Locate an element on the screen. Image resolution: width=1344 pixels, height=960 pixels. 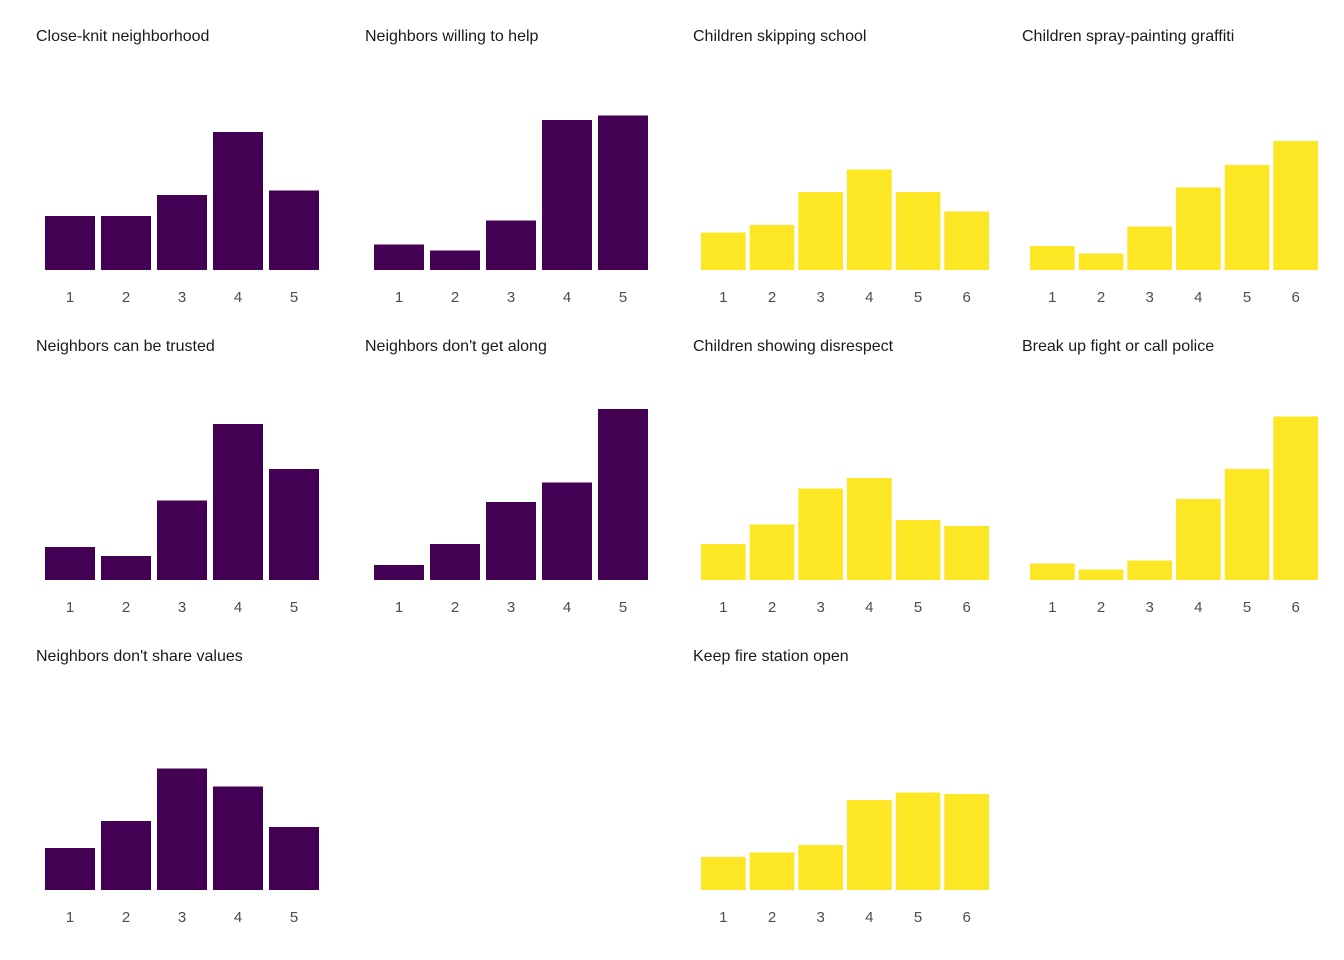
chart-panel-1: Close-knit neighborhood 1 2 3 4 5 is located at coordinates (192, 155).